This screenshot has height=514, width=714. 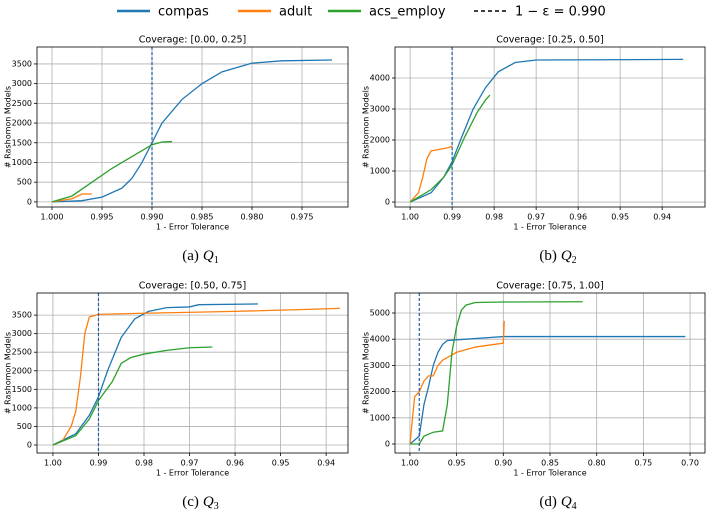 What do you see at coordinates (152, 217) in the screenshot?
I see `x-tick-label: 0.990` at bounding box center [152, 217].